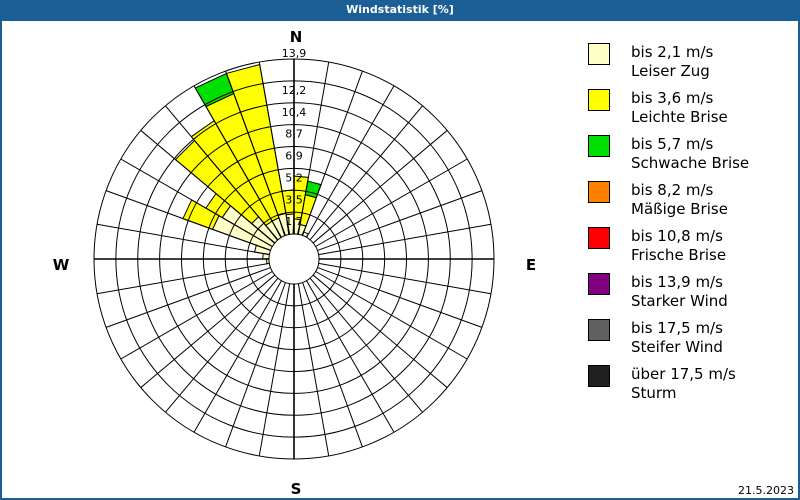 This screenshot has width=800, height=500. What do you see at coordinates (294, 112) in the screenshot?
I see `ring-label: 10,4` at bounding box center [294, 112].